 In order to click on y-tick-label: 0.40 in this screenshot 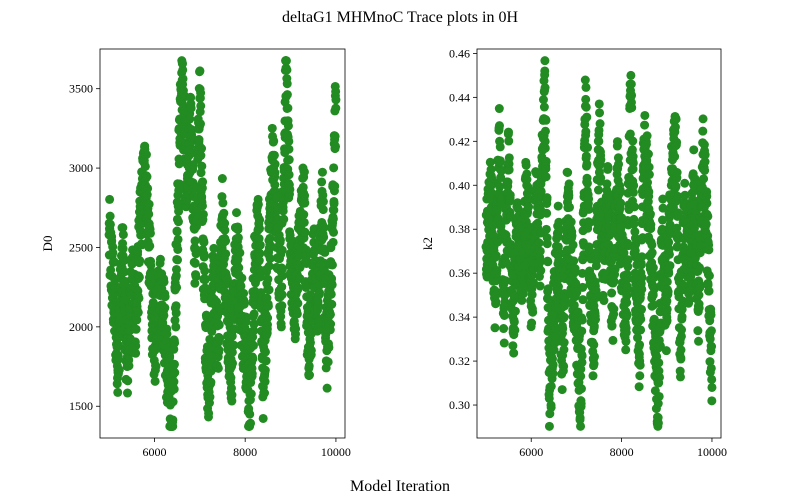, I will do `click(459, 185)`.